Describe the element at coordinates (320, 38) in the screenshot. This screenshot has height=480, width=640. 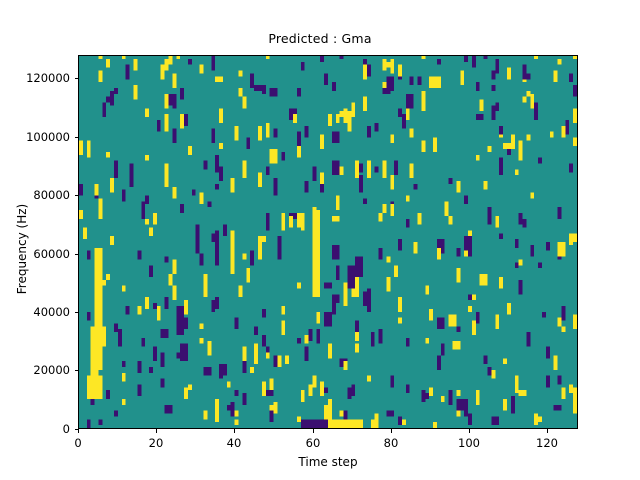
I see `chart-title: Predicted : Gma` at that location.